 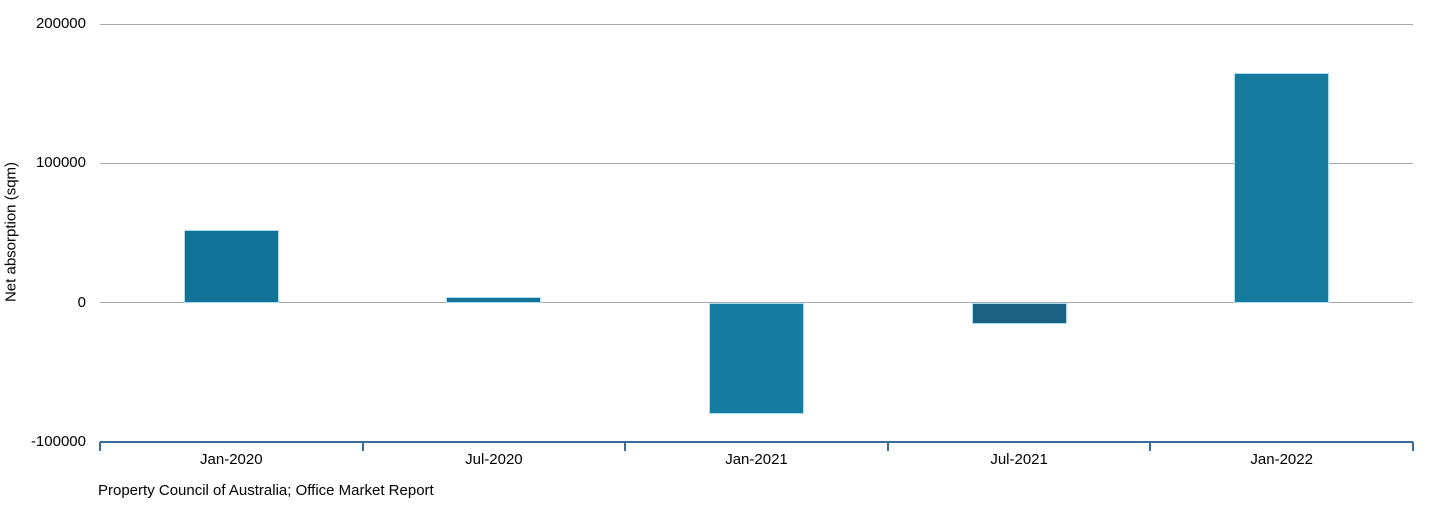 What do you see at coordinates (81, 302) in the screenshot?
I see `y-tick-label-0: 0` at bounding box center [81, 302].